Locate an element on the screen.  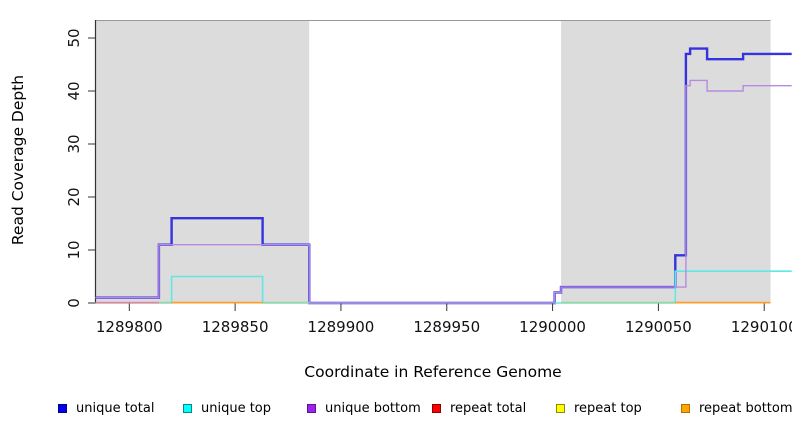
legend-label: unique top is located at coordinates (236, 408).